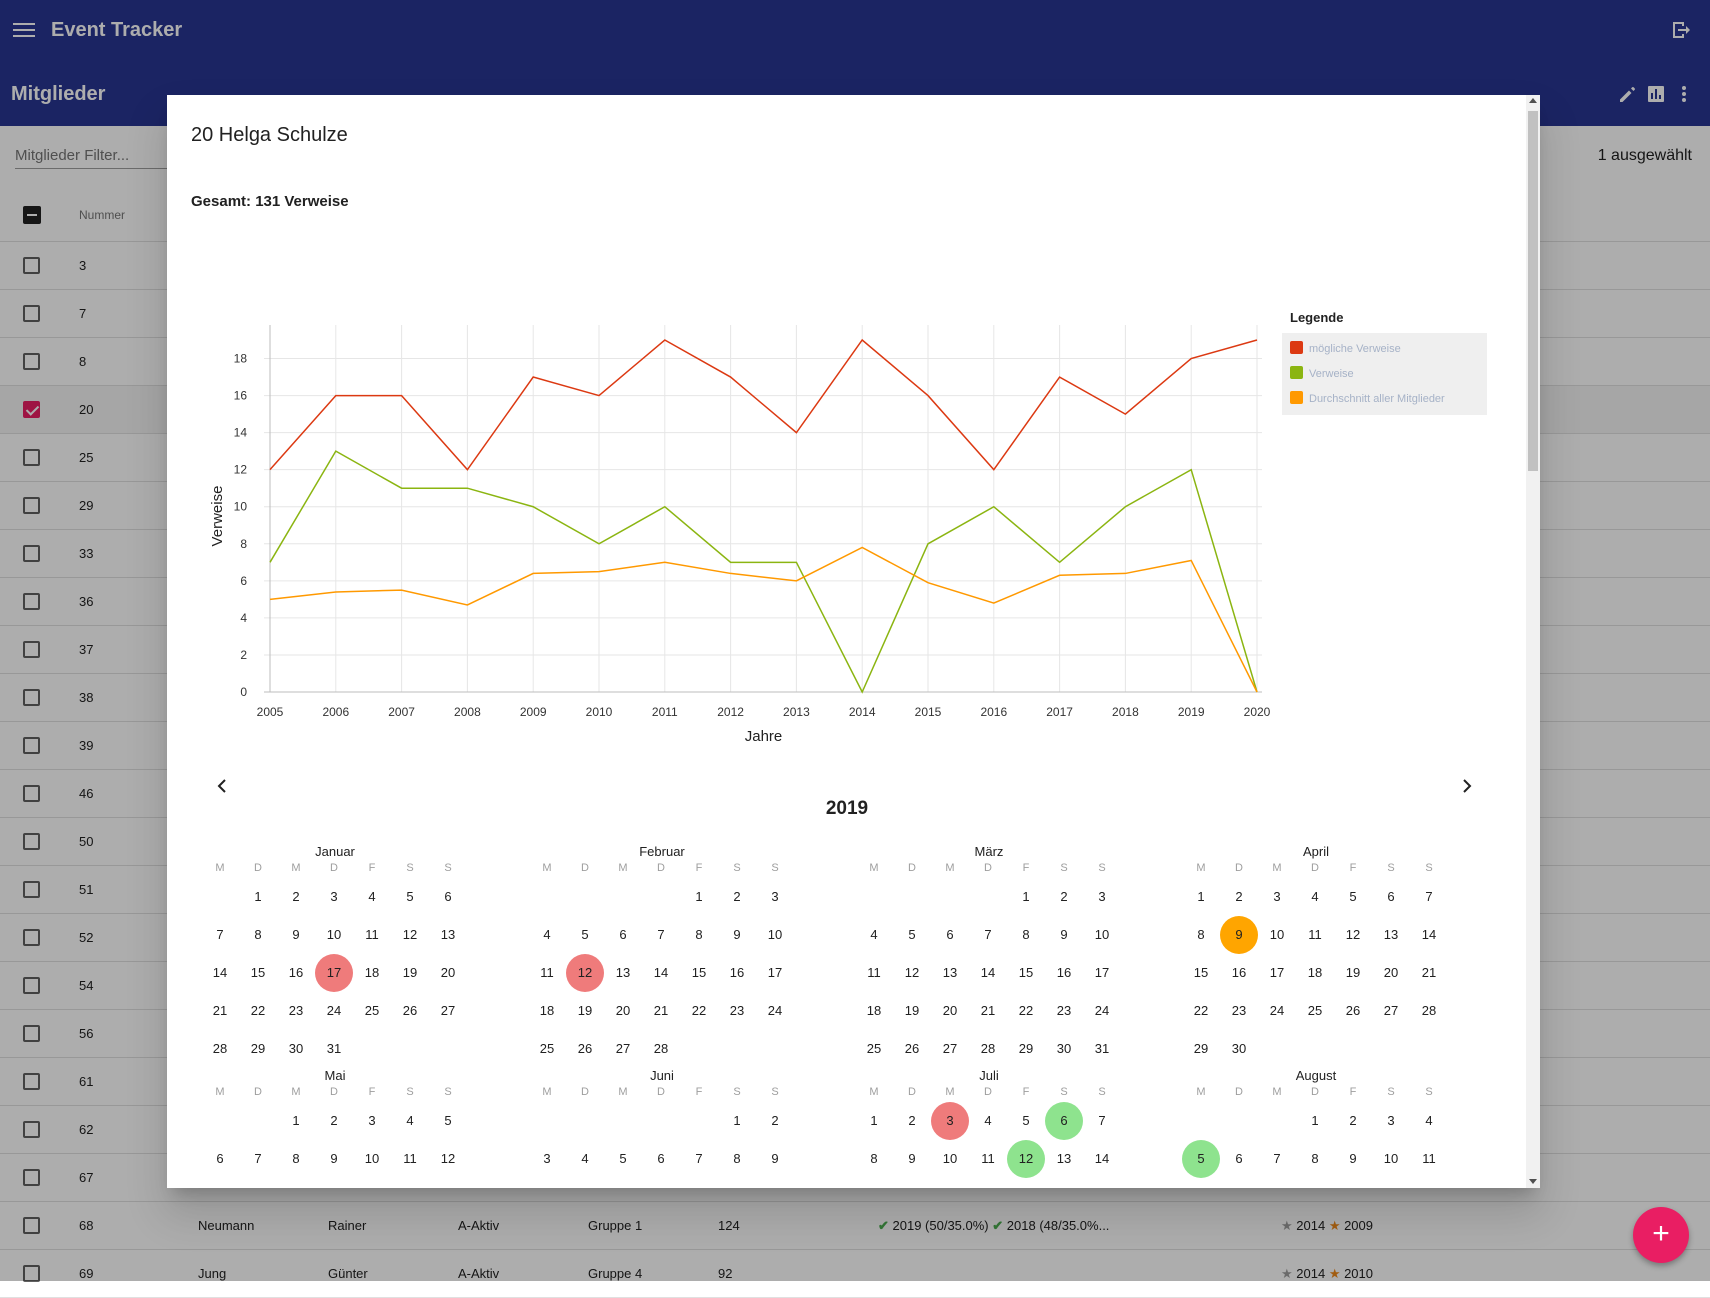 The width and height of the screenshot is (1710, 1298). Describe the element at coordinates (1239, 935) in the screenshot. I see `calendar-day-marked: 9` at that location.